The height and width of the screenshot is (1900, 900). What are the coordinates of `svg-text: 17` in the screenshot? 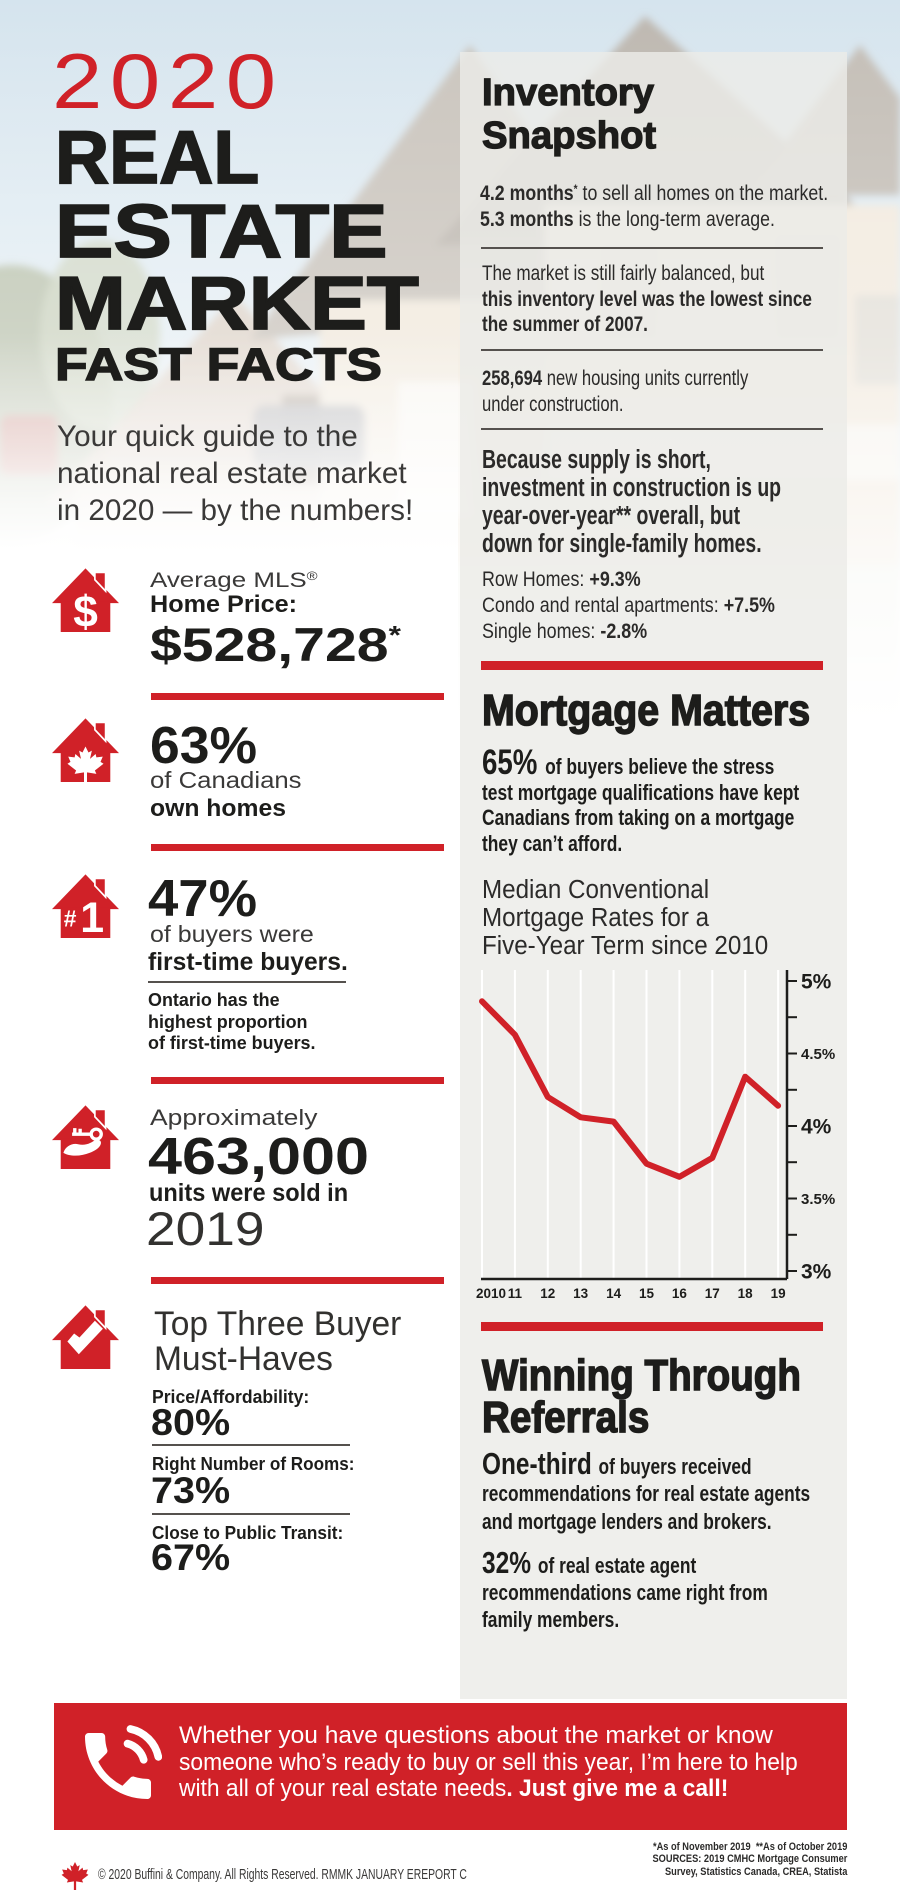 It's located at (712, 1293).